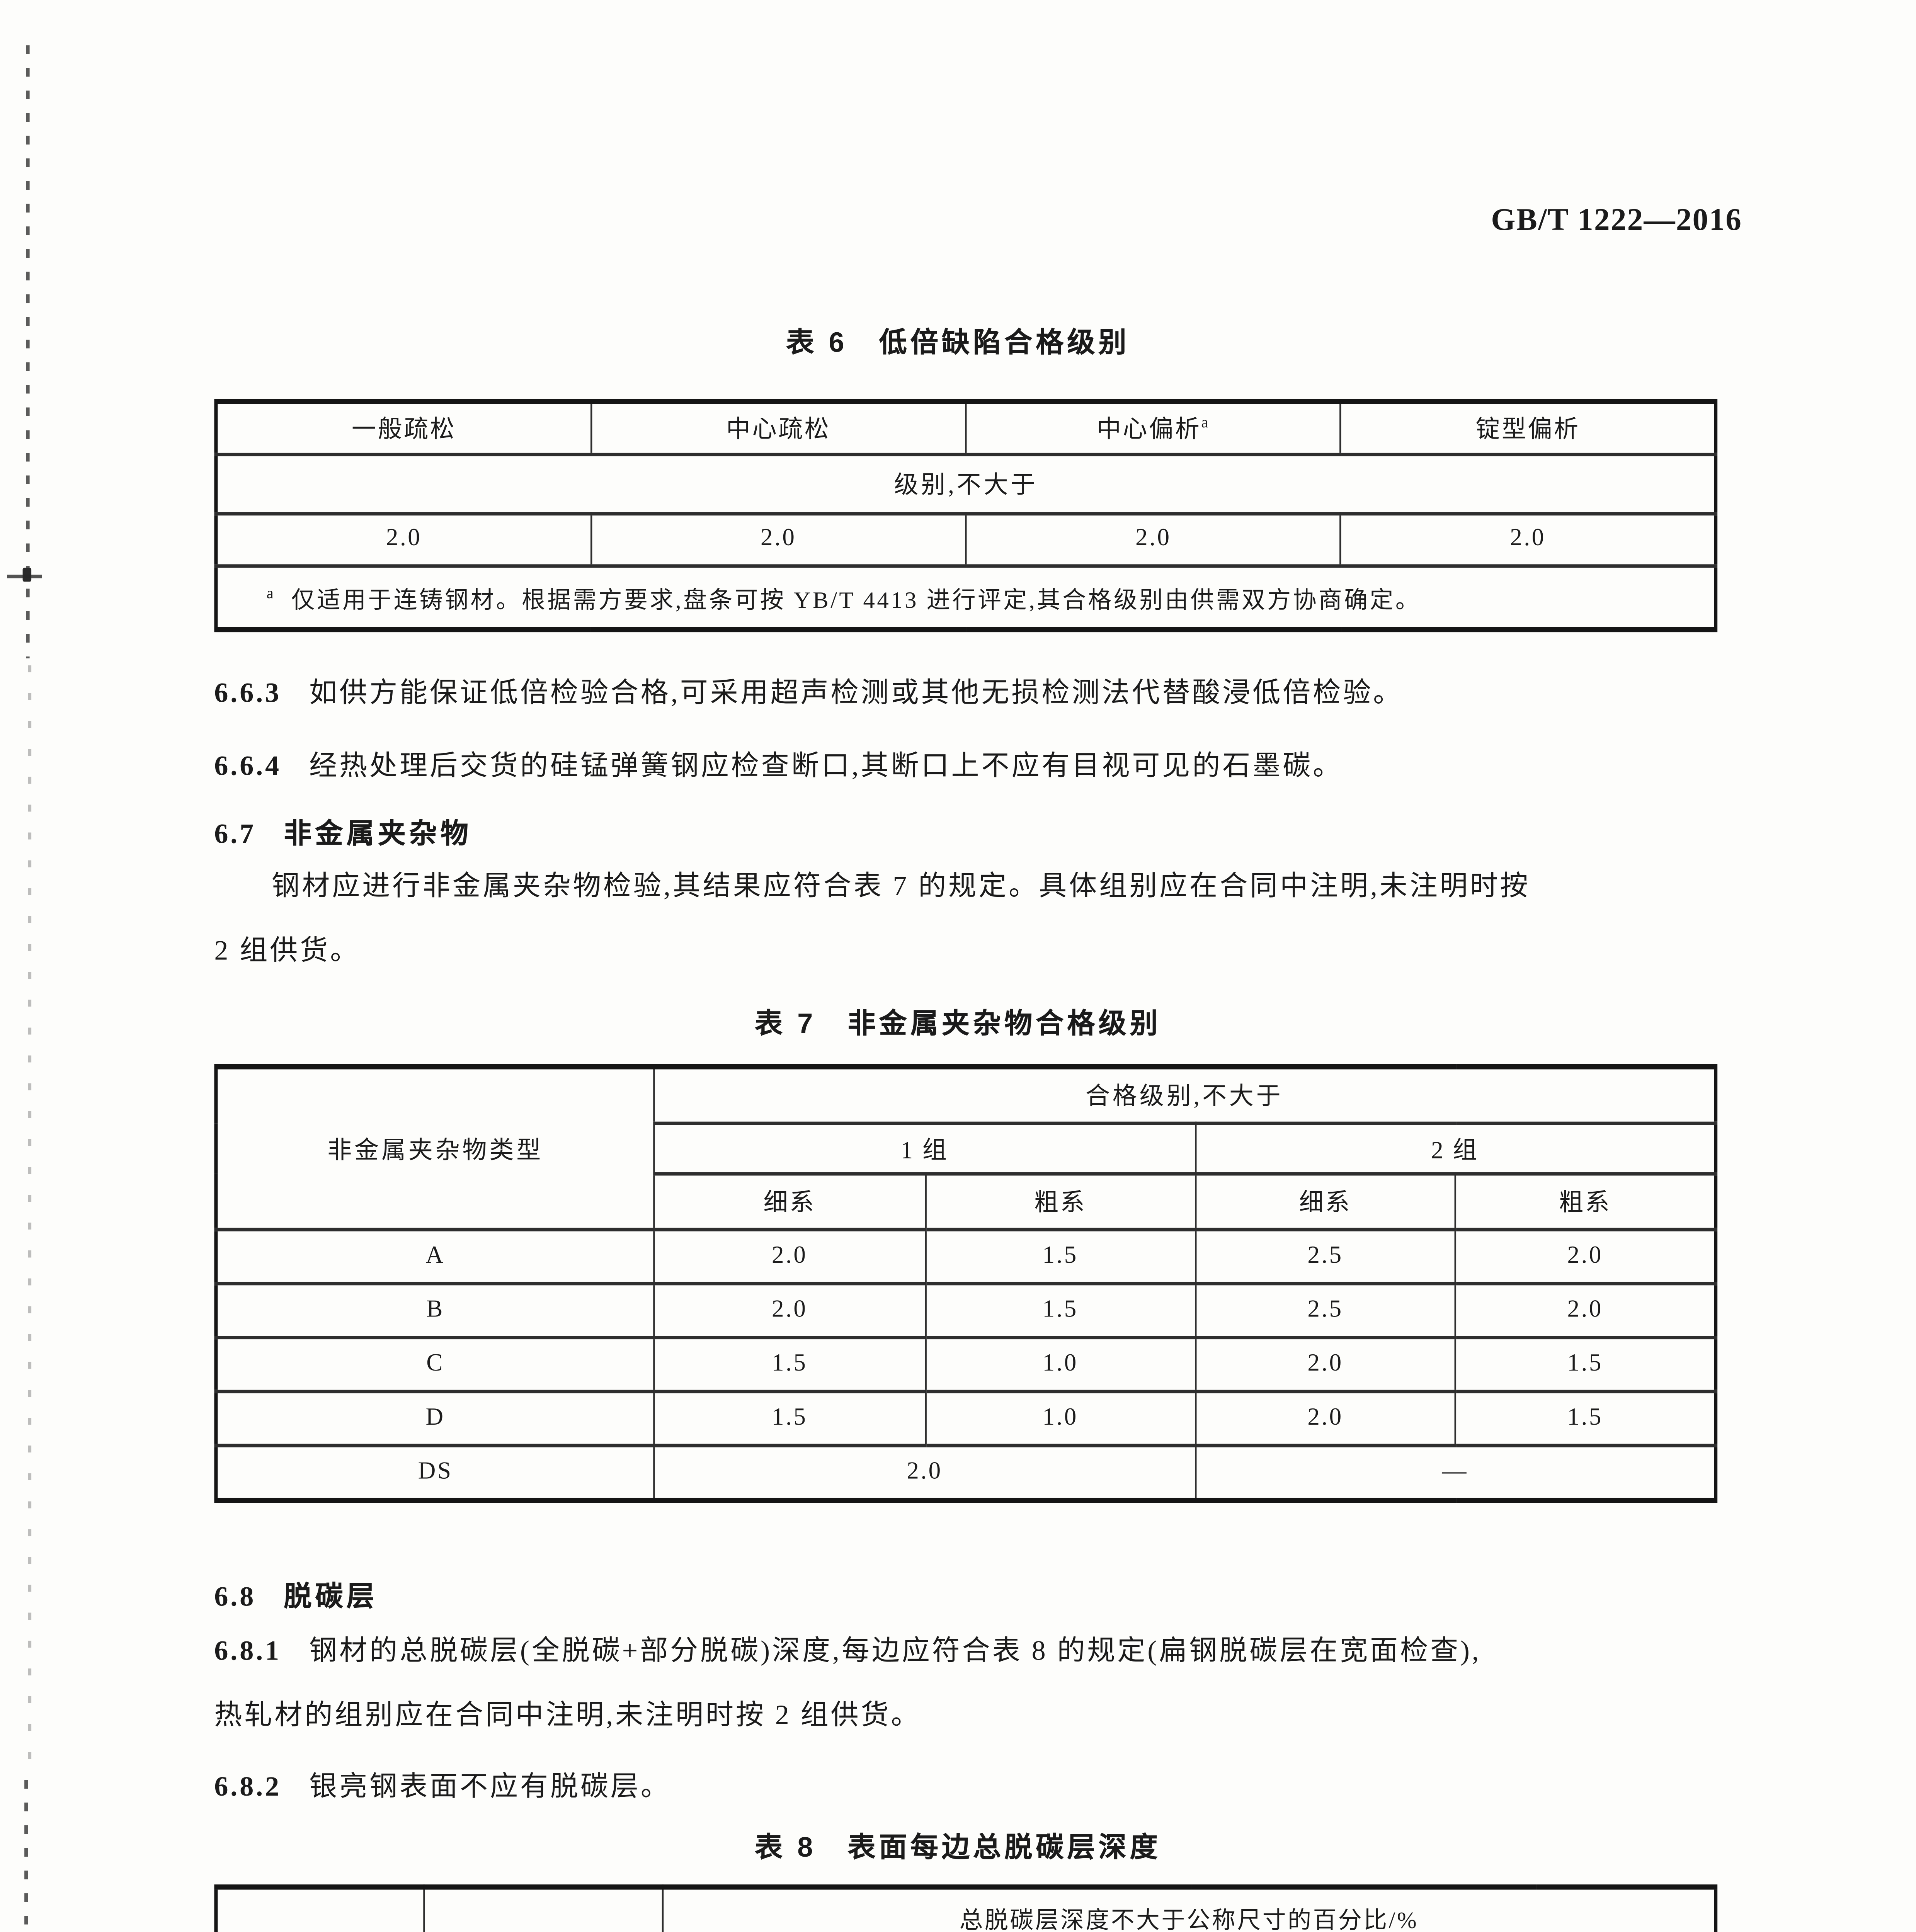 The width and height of the screenshot is (1916, 1932). I want to click on clause-6-7-heading: 6.7 非金属夹杂物, so click(971, 836).